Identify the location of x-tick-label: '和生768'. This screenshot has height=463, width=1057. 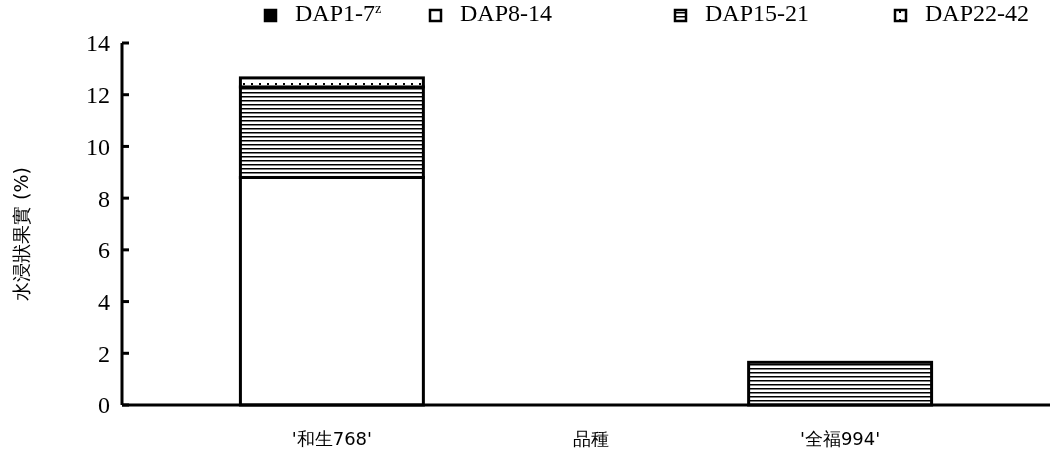
(332, 438).